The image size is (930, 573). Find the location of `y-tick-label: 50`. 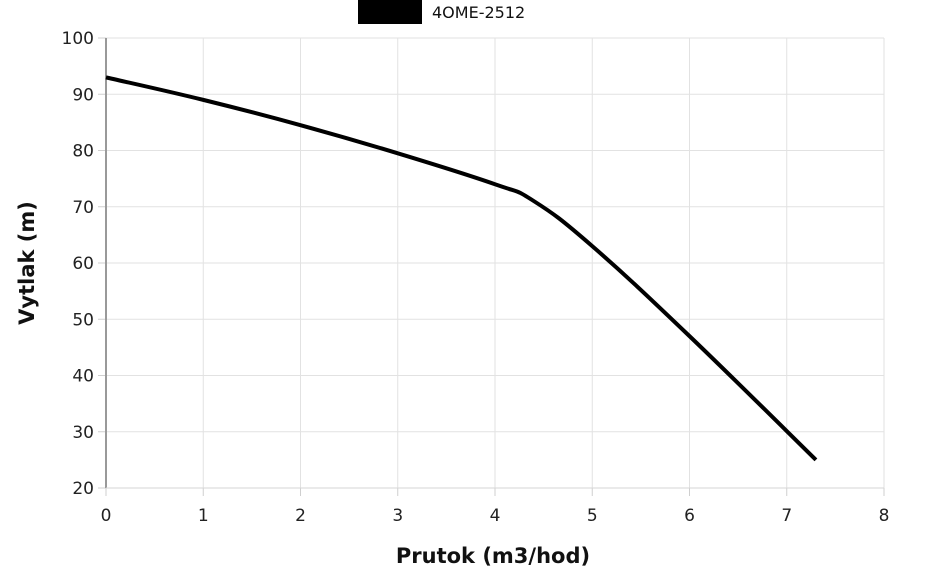

y-tick-label: 50 is located at coordinates (83, 320).